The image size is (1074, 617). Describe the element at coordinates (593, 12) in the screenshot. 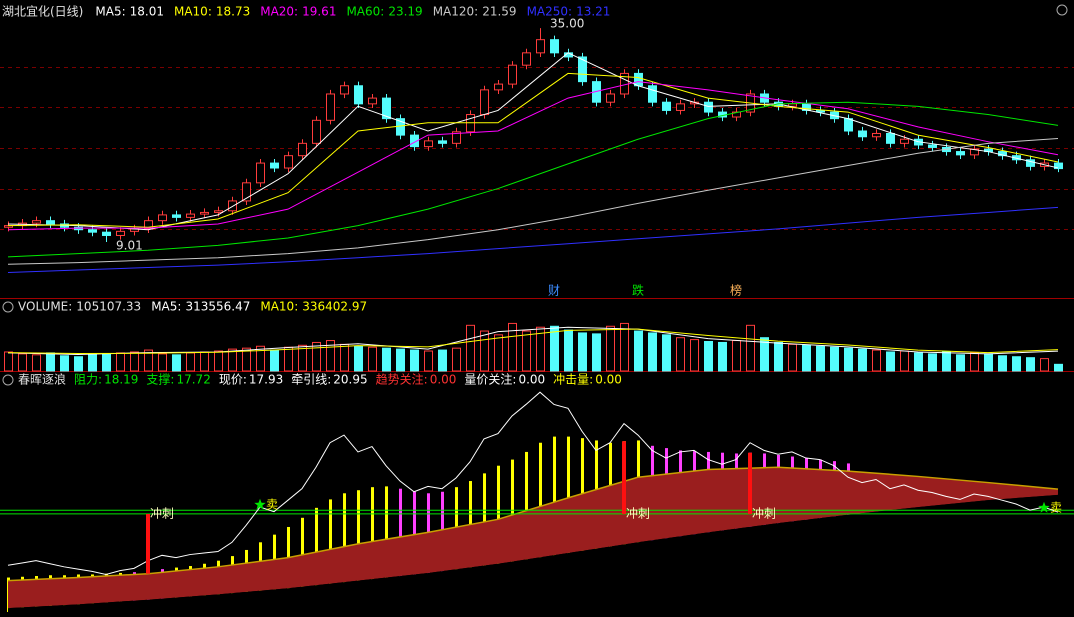

I see `legend-value: 13.21` at that location.